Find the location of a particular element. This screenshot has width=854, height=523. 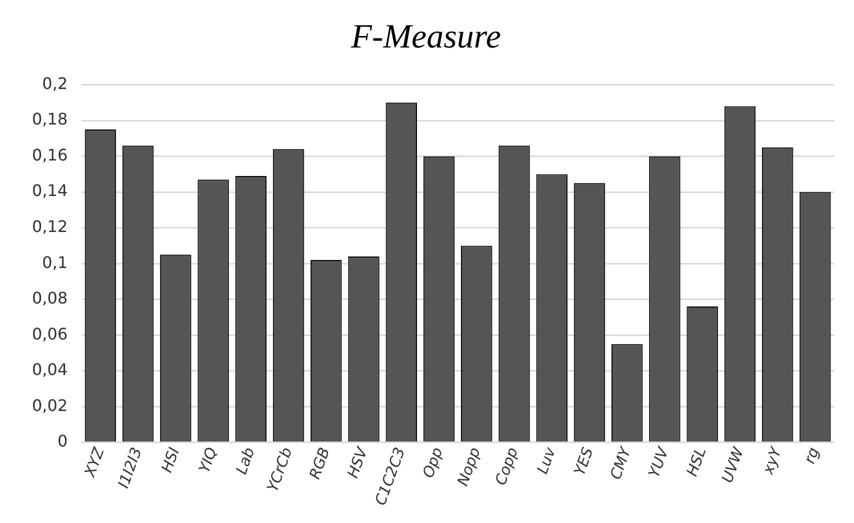

x-tick-label: Copp is located at coordinates (507, 466).